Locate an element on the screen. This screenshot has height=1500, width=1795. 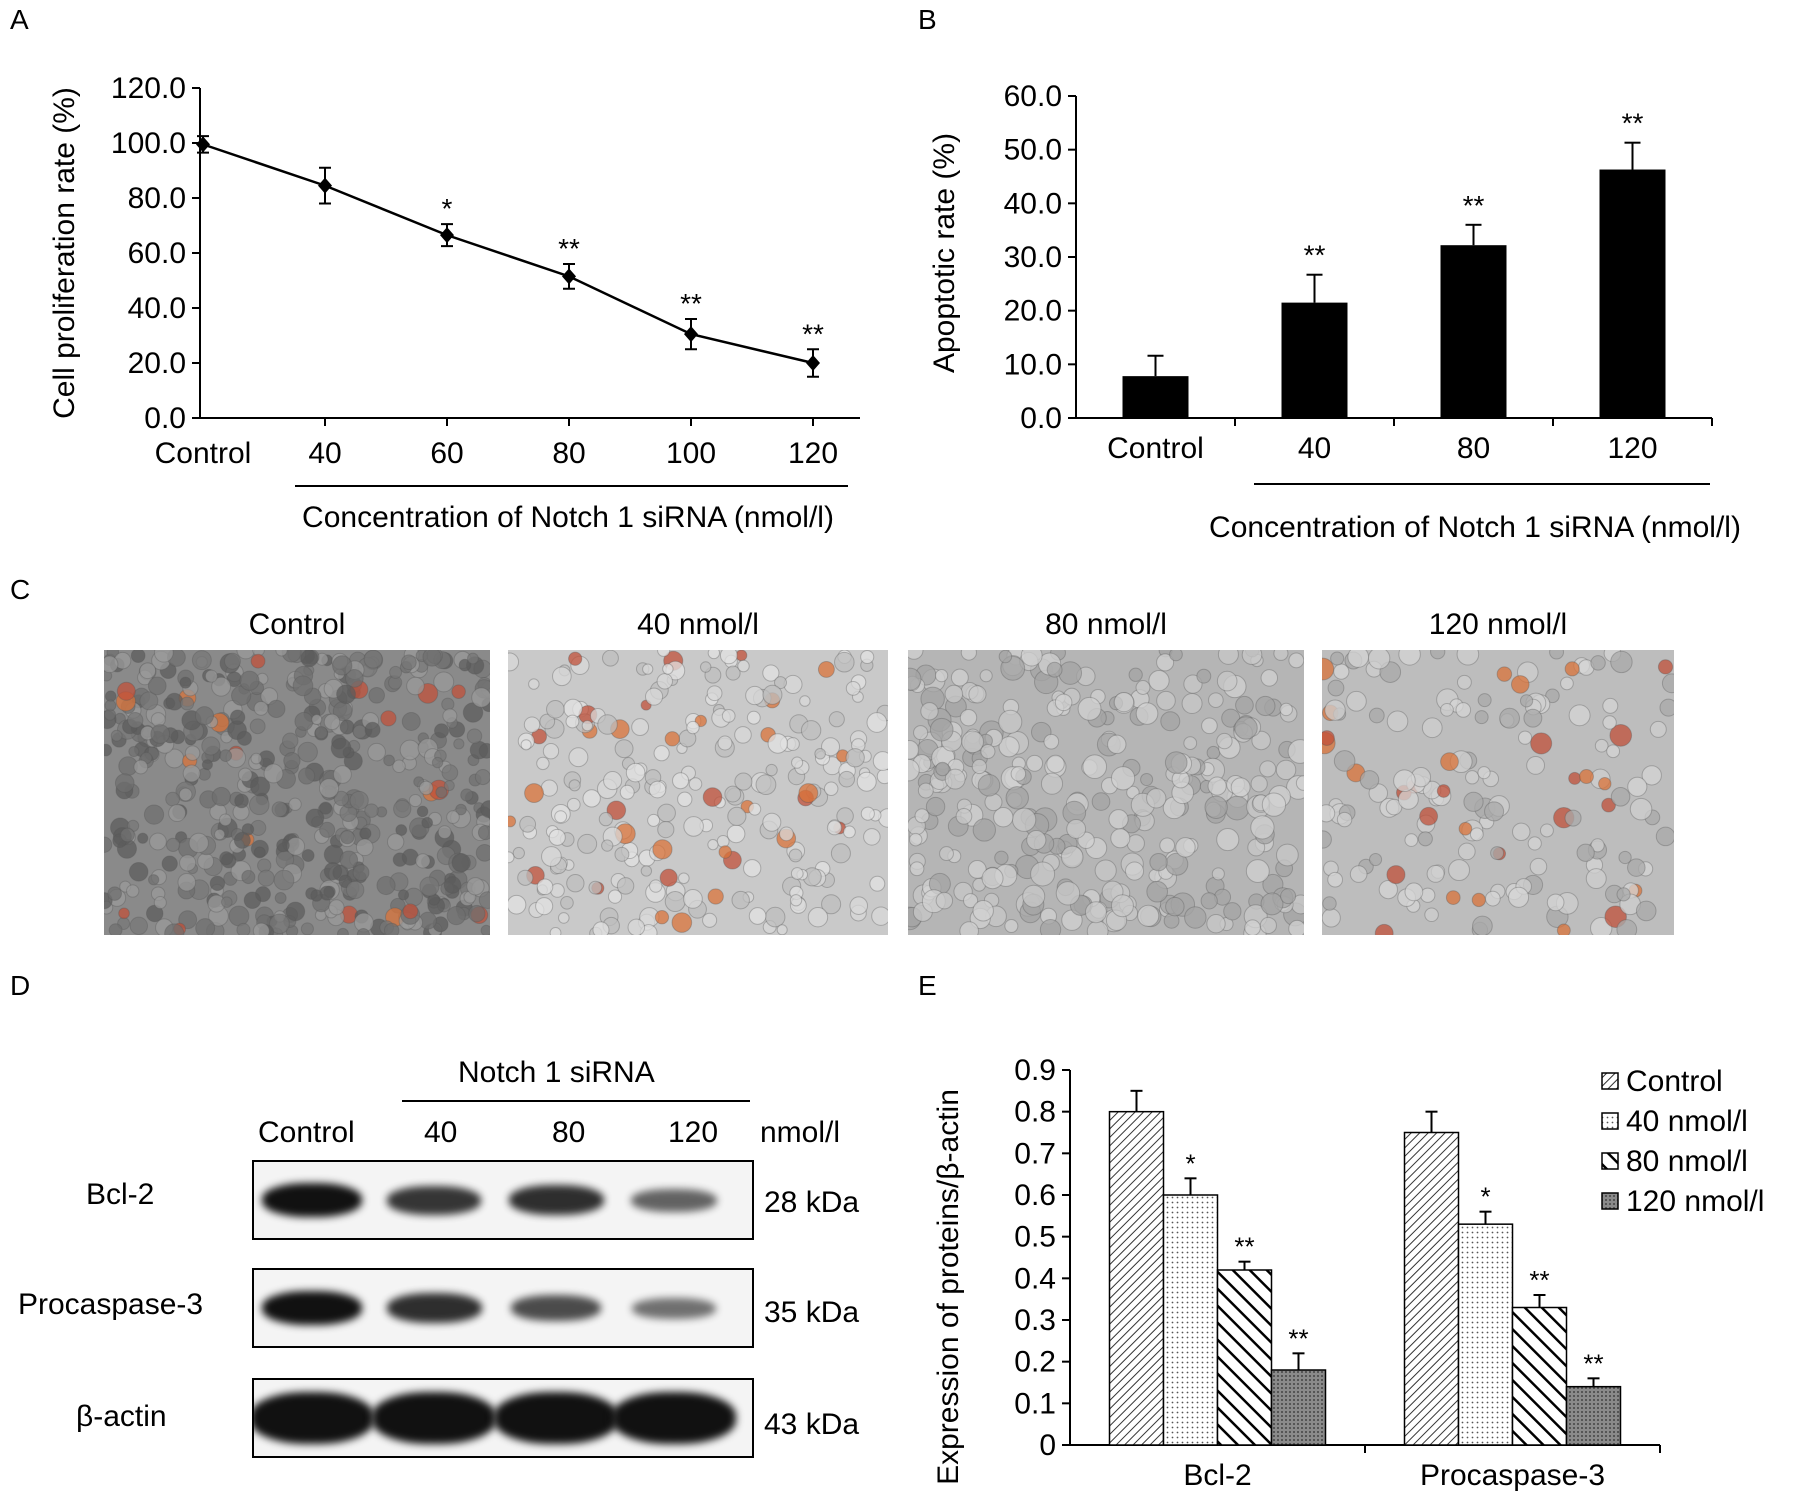
y-tick-label: 100.0 is located at coordinates (148, 143).